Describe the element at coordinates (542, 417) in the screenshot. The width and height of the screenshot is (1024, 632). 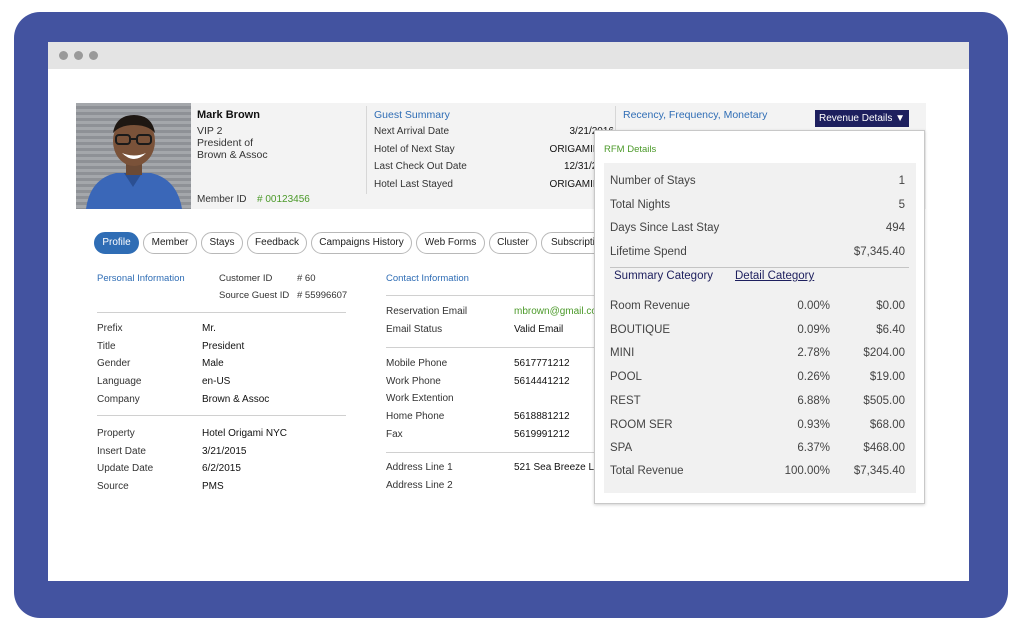
I see `contact-field-value: 5618881212` at that location.